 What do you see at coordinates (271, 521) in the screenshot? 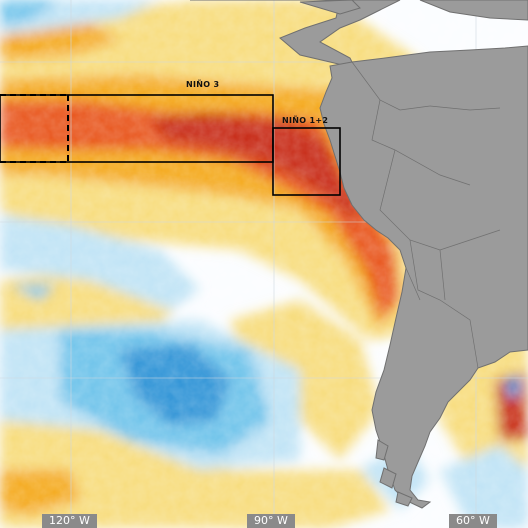
I see `longitude-label-90w: 90° W` at bounding box center [271, 521].